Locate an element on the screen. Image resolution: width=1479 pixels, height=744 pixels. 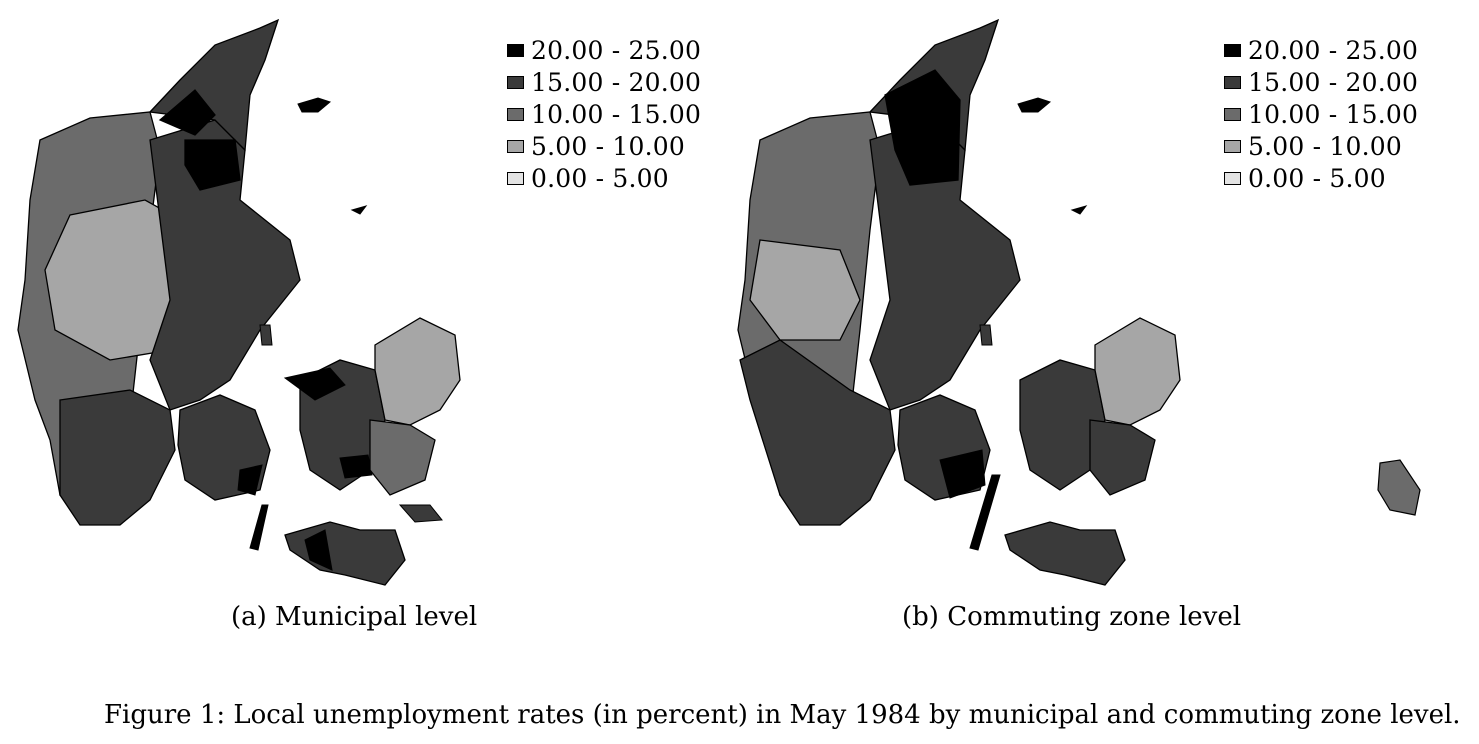
region-bornholm is located at coordinates (1399, 487).